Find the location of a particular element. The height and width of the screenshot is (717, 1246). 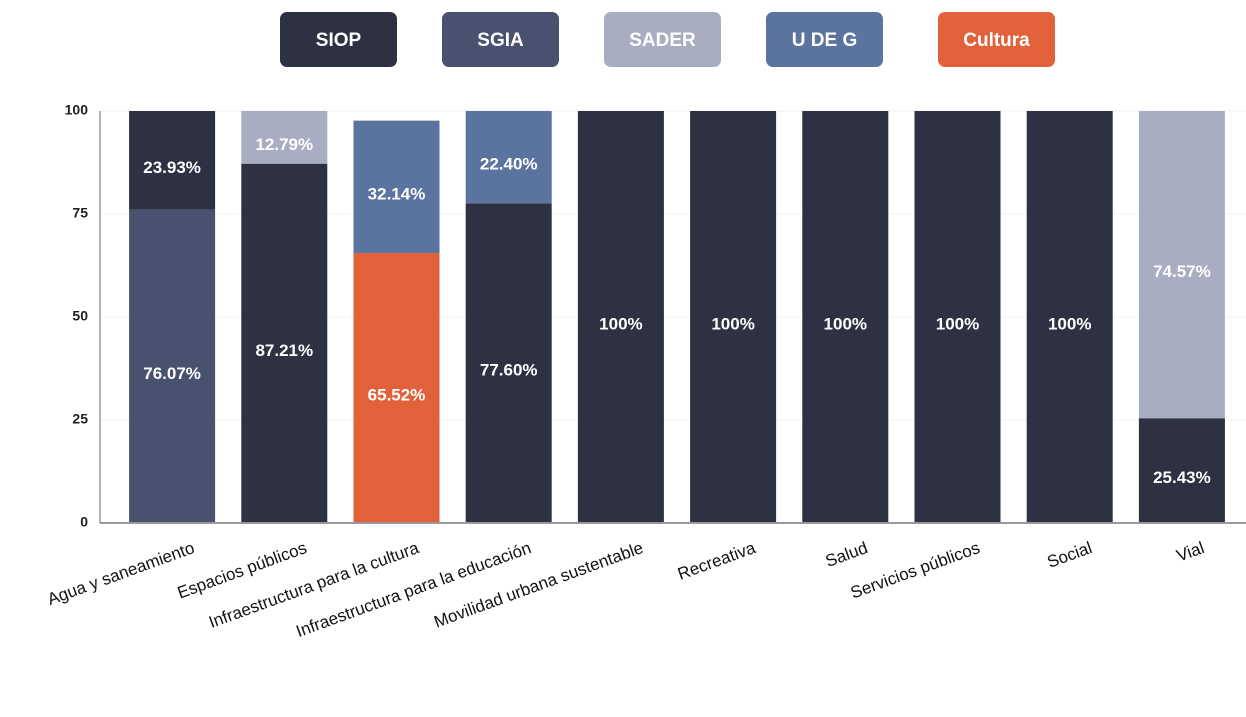

legend-label: U DE G is located at coordinates (824, 40).